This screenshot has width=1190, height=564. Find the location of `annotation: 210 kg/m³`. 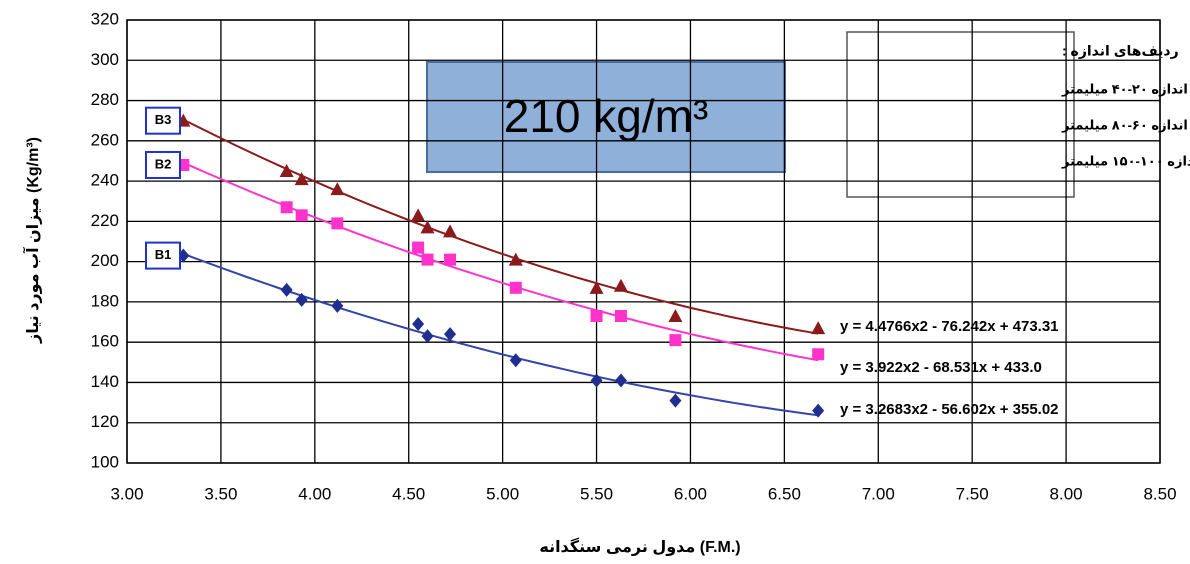

annotation: 210 kg/m³ is located at coordinates (606, 116).